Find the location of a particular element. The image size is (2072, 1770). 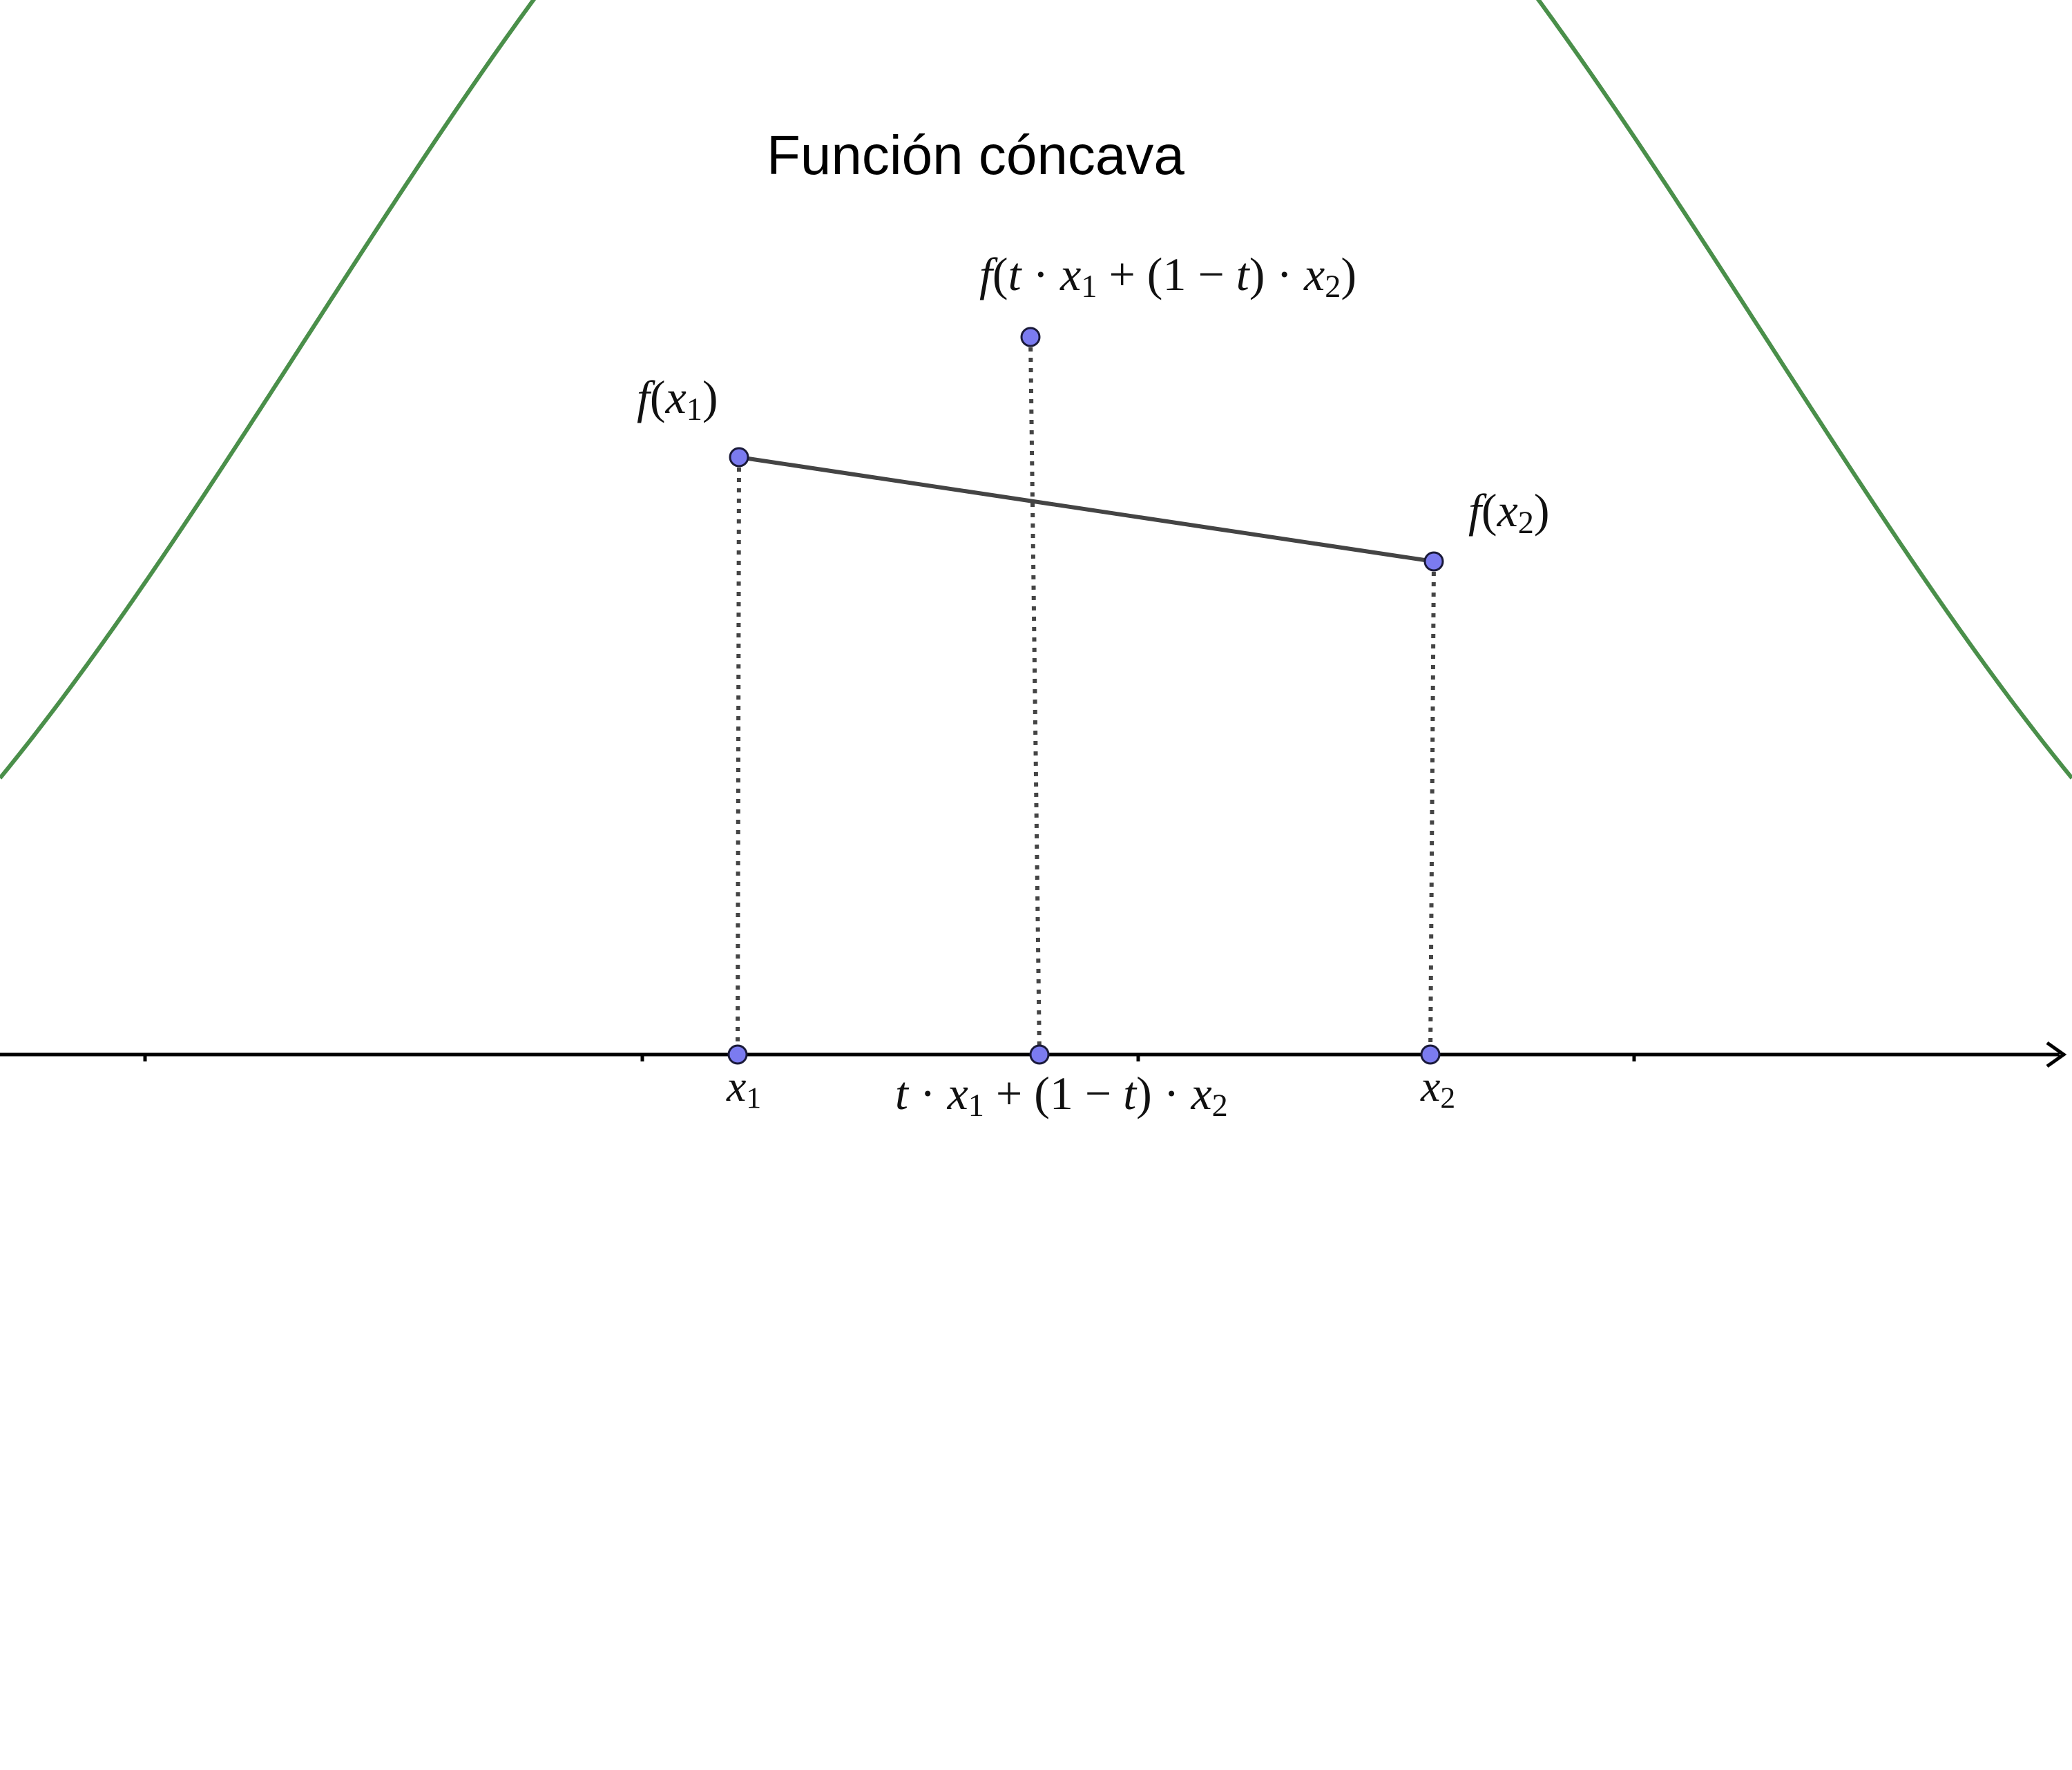

point-xmid is located at coordinates (1039, 1054).